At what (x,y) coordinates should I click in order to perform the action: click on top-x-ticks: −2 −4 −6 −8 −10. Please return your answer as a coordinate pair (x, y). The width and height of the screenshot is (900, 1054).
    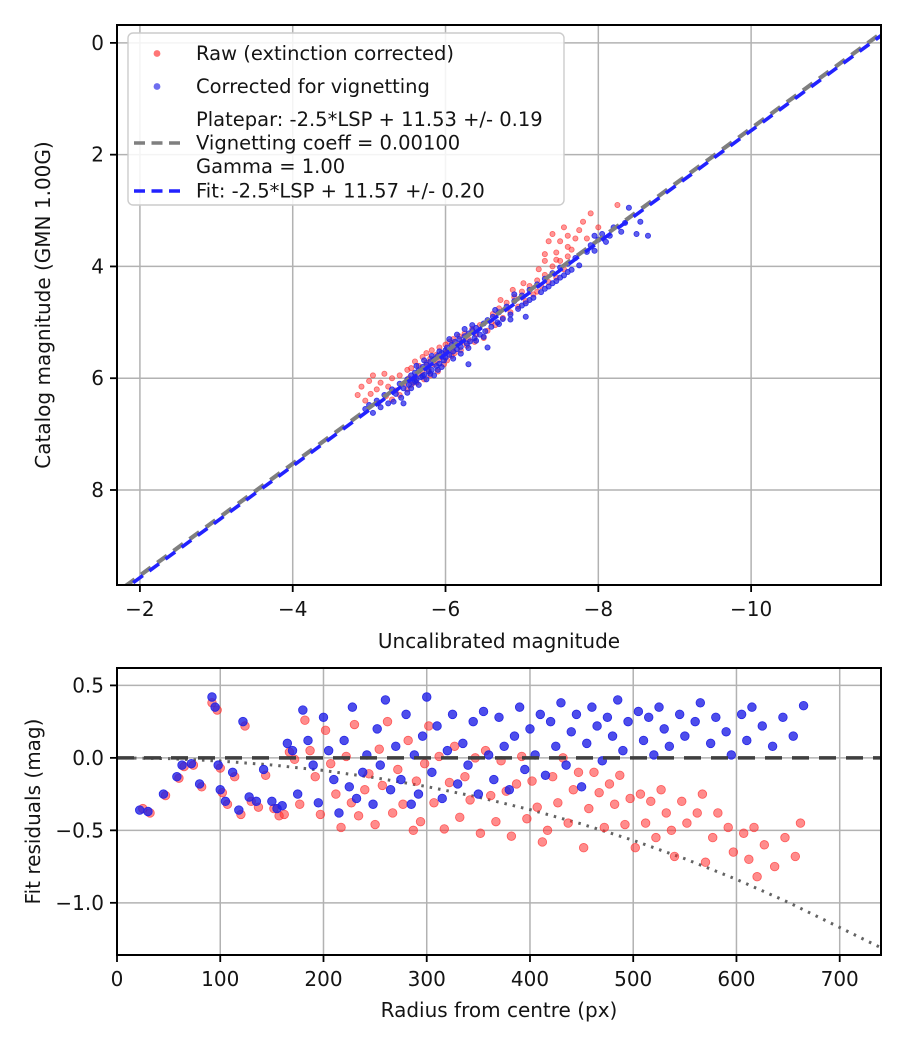
    Looking at the image, I should click on (448, 603).